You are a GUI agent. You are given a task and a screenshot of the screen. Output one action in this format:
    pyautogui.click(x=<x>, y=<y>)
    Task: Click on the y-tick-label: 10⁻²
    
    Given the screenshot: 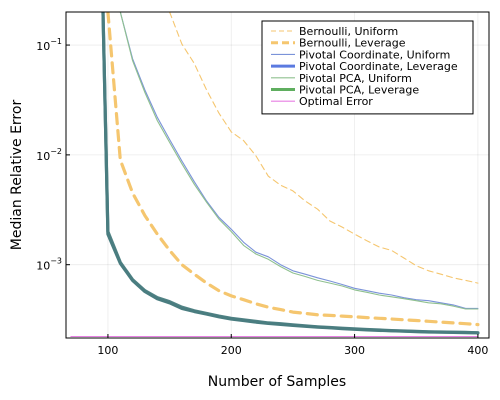 What is the action you would take?
    pyautogui.click(x=49, y=155)
    